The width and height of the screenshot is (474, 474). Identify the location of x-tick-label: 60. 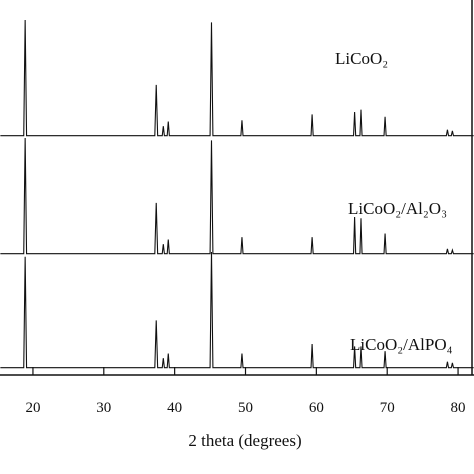
(316, 408).